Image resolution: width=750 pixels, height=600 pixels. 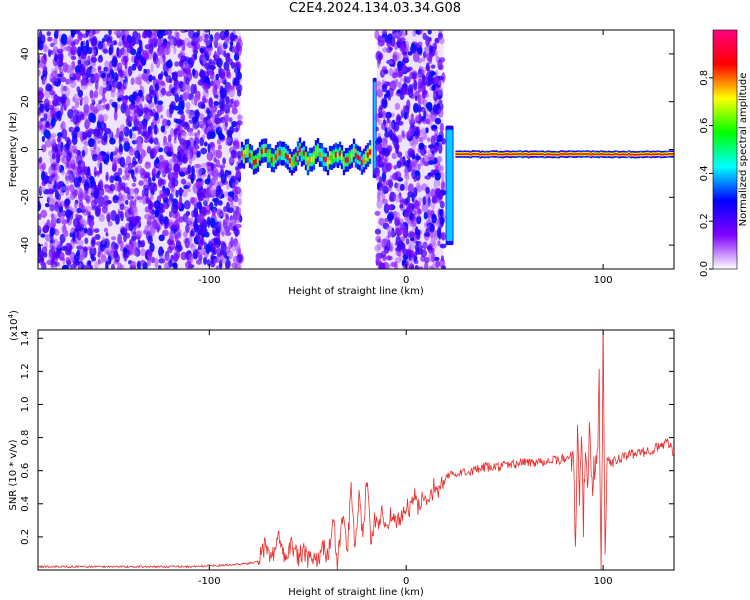 What do you see at coordinates (564, 154) in the screenshot?
I see `spectrogram-region-signal` at bounding box center [564, 154].